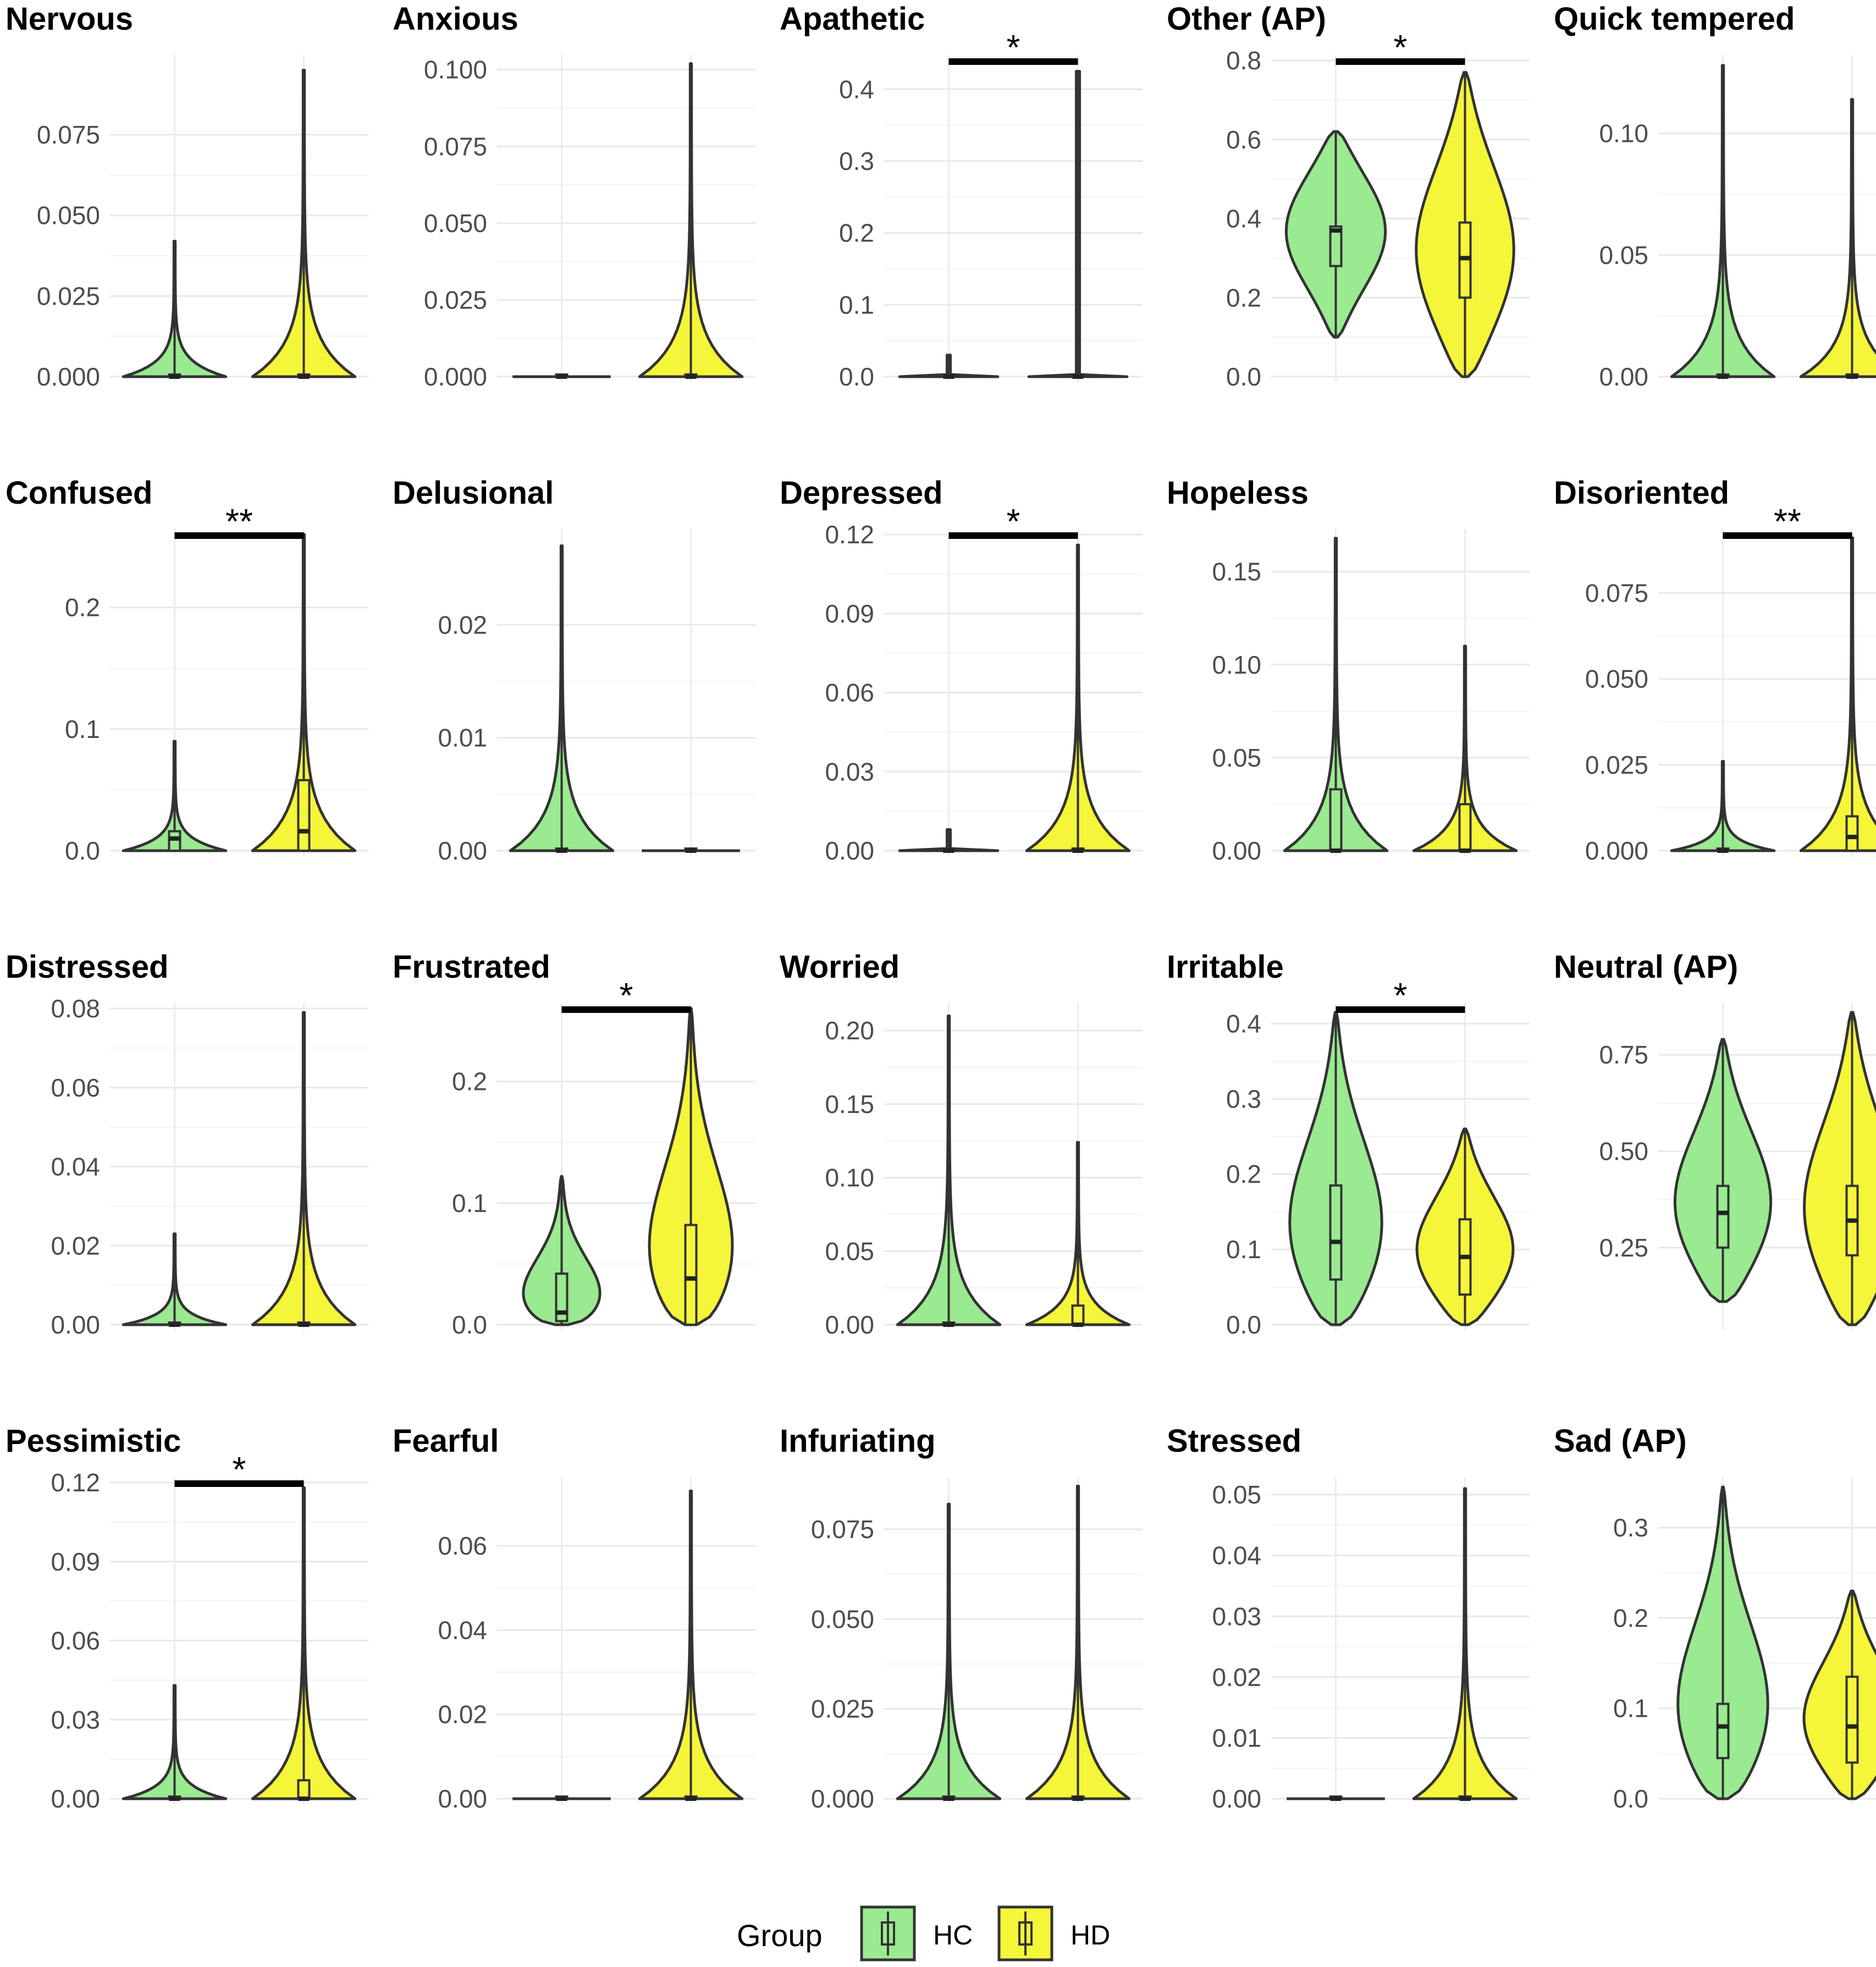 This screenshot has height=1967, width=1876. Describe the element at coordinates (1623, 1055) in the screenshot. I see `y-tick-label: 0.75` at that location.